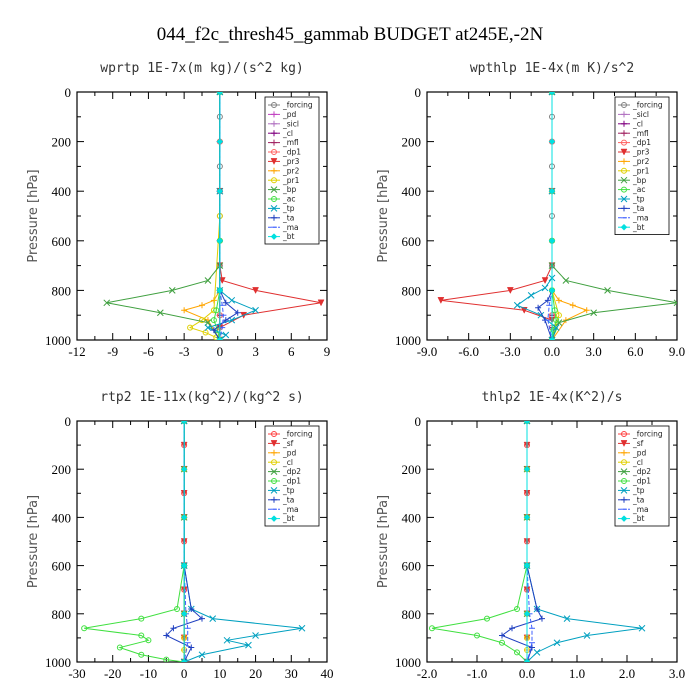 The width and height of the screenshot is (700, 700). What do you see at coordinates (510, 351) in the screenshot?
I see `x-tick-label: -3.0` at bounding box center [510, 351].